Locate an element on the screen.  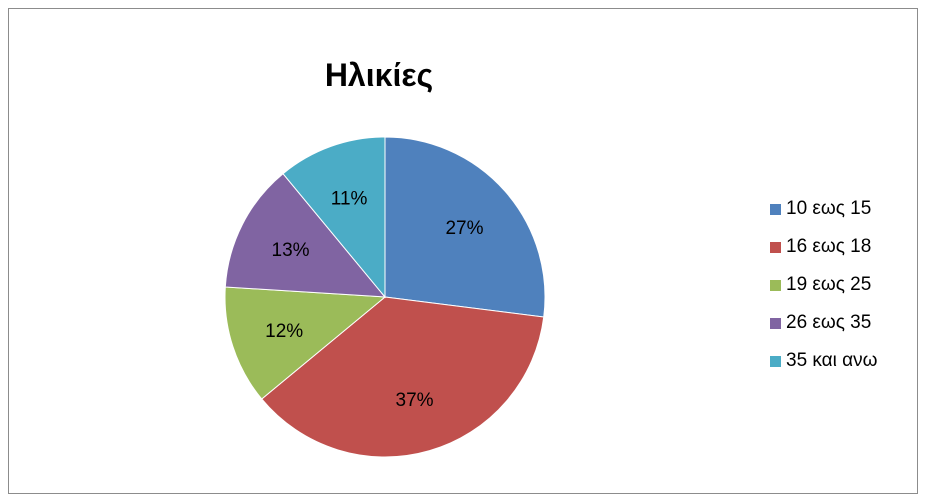
legend-label: 16 εως 18 is located at coordinates (829, 246).